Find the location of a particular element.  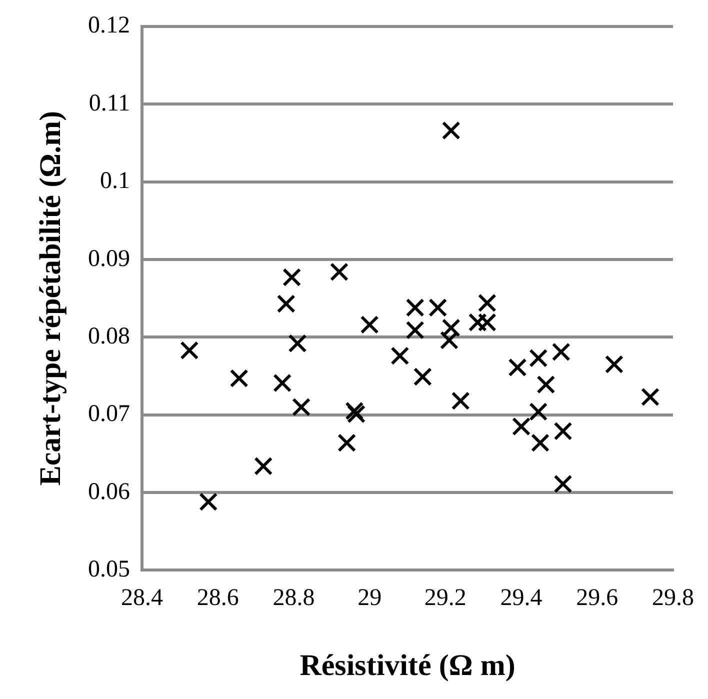

y-axis-title: Ecart-type répétabilité (Ω.m) is located at coordinates (50, 298).